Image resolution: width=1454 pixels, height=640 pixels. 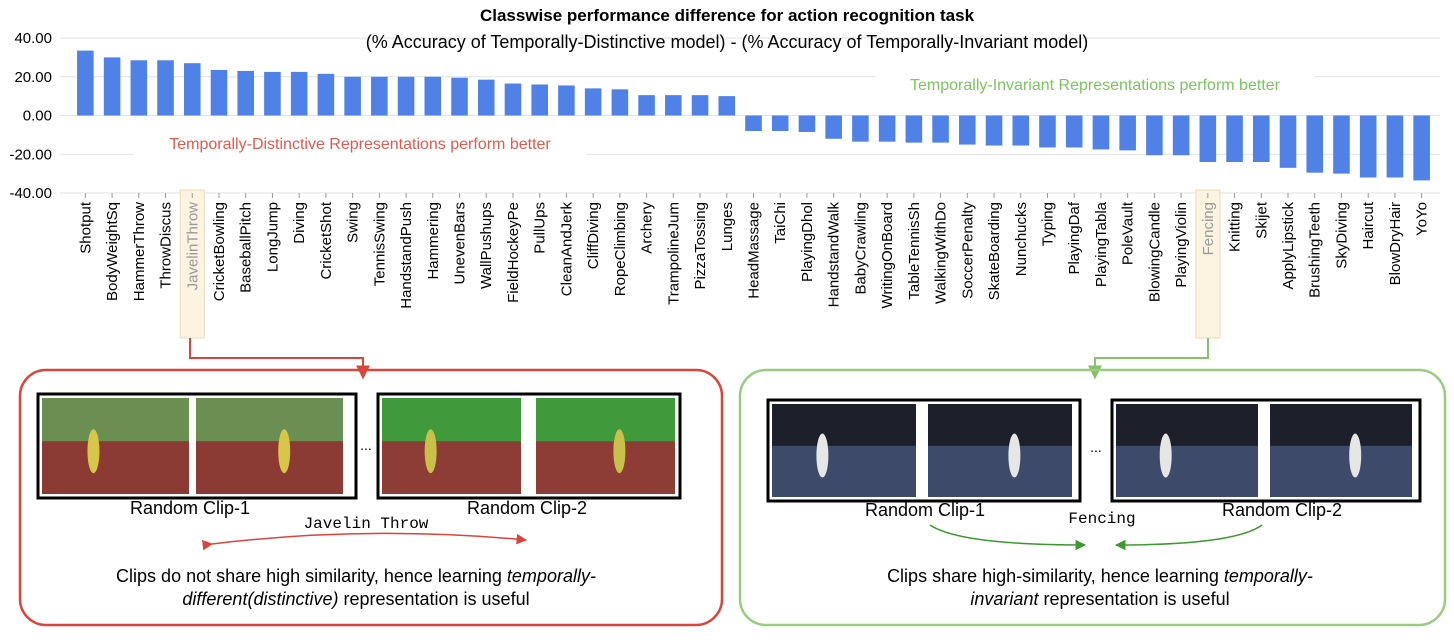 What do you see at coordinates (139, 251) in the screenshot?
I see `x-tick-label: HammerThrow` at bounding box center [139, 251].